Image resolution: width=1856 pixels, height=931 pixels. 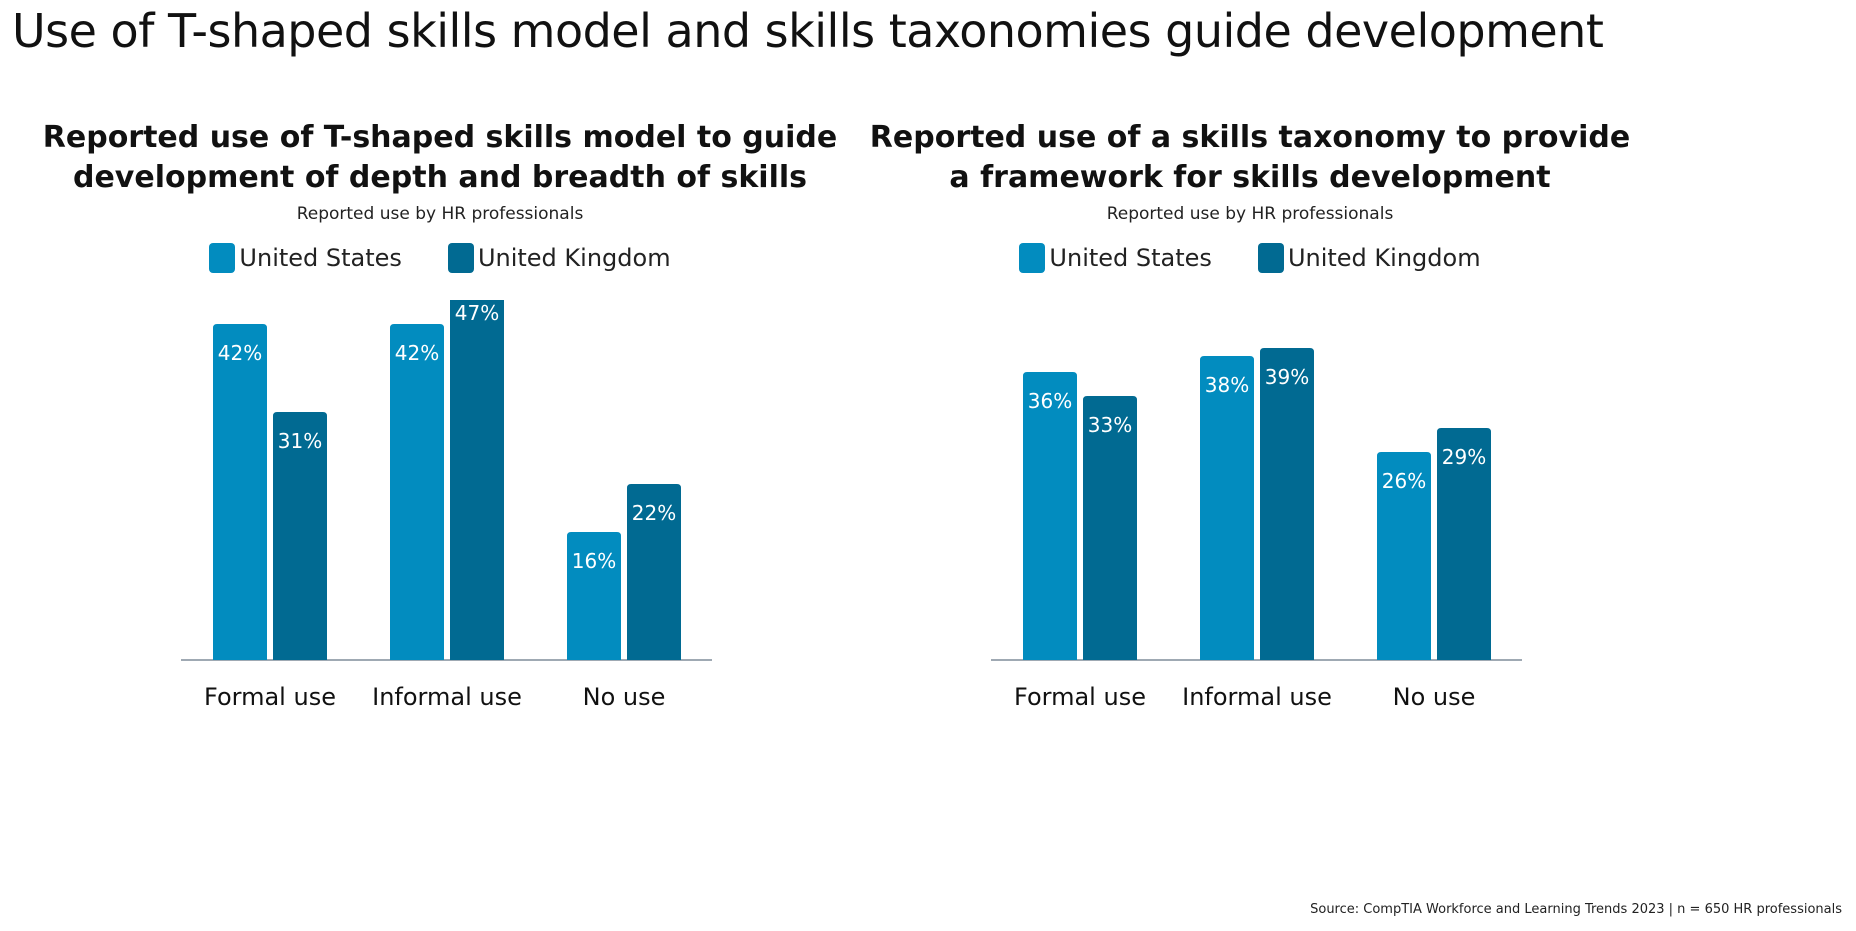 I want to click on chart-title-line-2: a framework for skills development, so click(x=1250, y=177).